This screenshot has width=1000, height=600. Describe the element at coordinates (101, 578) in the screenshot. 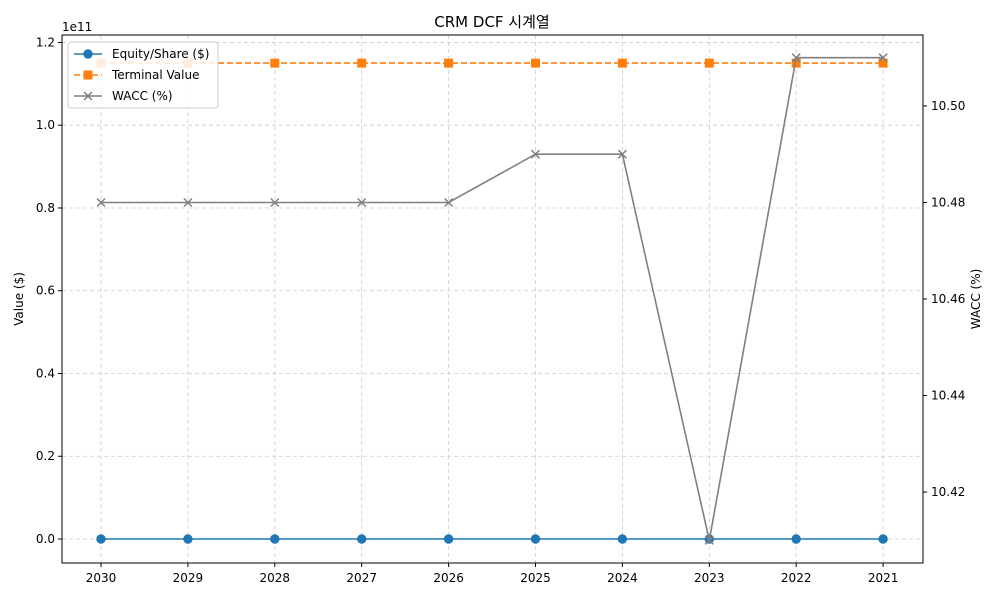

I see `x-tick-label: 2030` at that location.